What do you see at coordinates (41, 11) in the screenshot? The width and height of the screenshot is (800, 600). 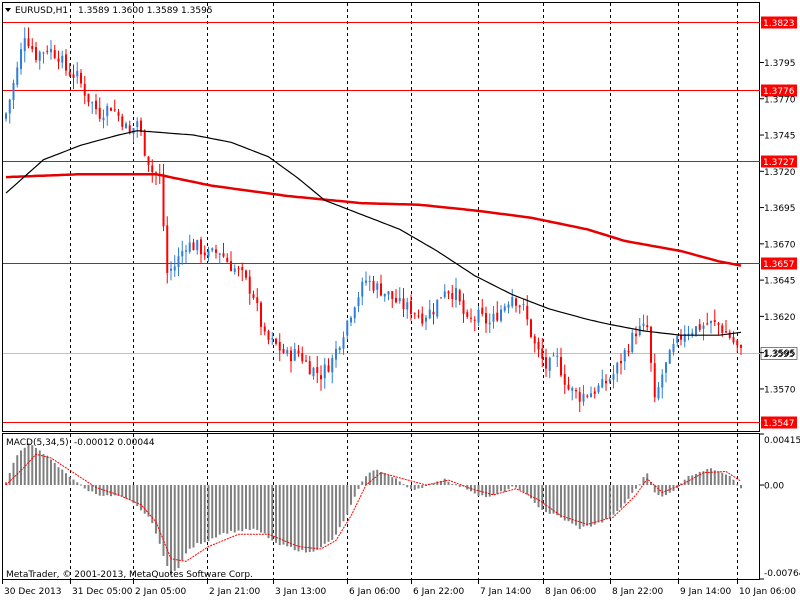 I see `symbol-timeframe: EURUSD,H1` at bounding box center [41, 11].